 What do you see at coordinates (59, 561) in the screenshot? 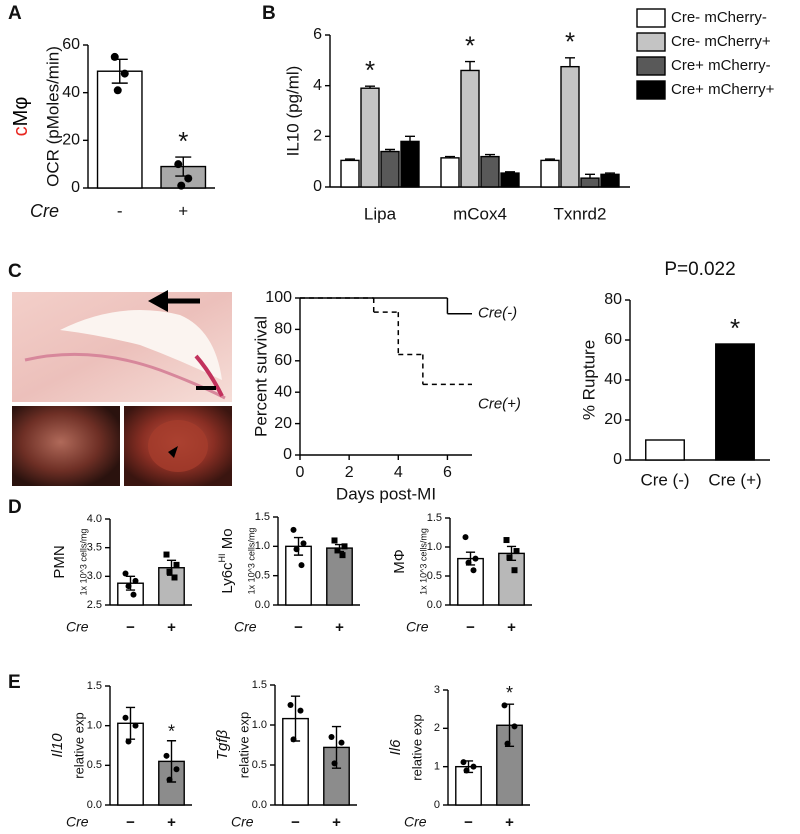
I see `y-axis-label: PMN` at bounding box center [59, 561].